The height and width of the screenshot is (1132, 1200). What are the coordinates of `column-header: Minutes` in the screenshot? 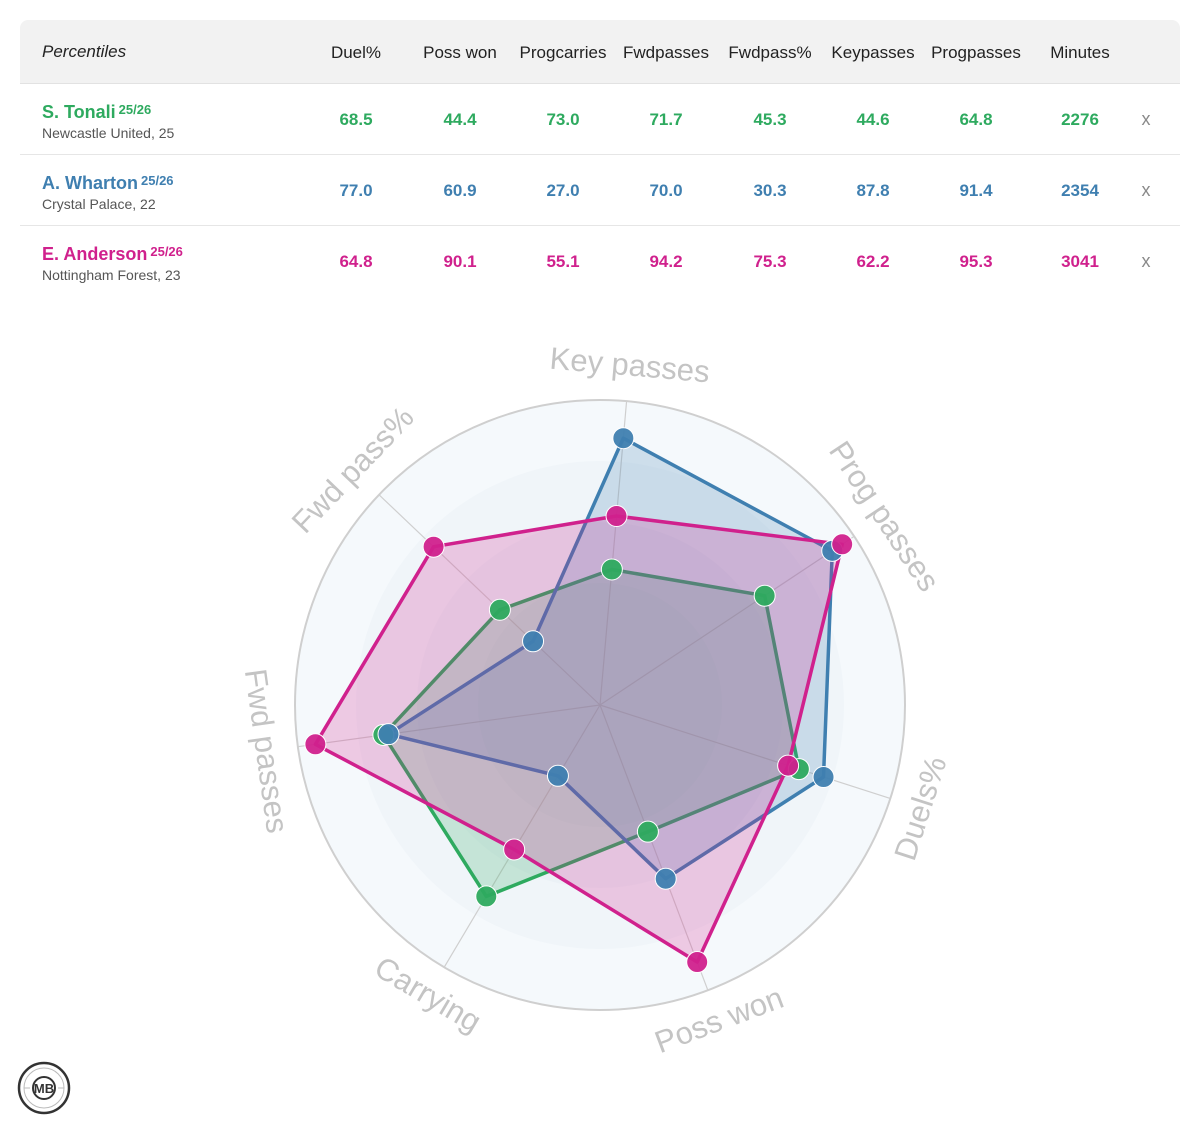 It's located at (1080, 52).